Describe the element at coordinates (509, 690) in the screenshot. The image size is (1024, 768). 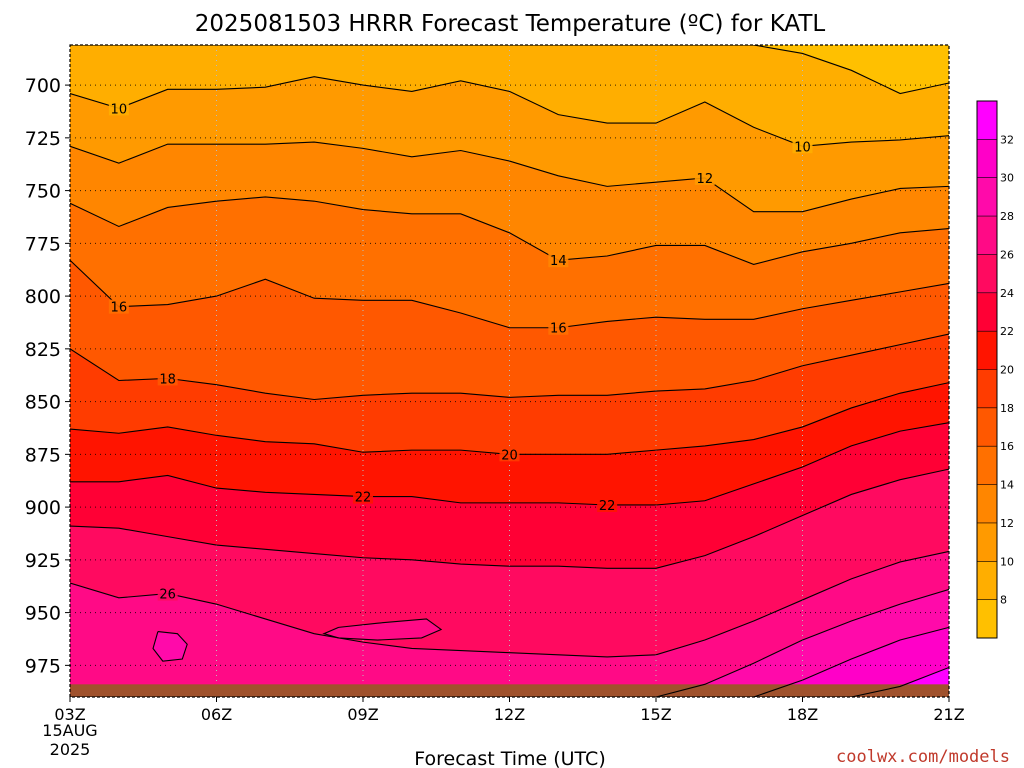
I see `ground-bar` at that location.